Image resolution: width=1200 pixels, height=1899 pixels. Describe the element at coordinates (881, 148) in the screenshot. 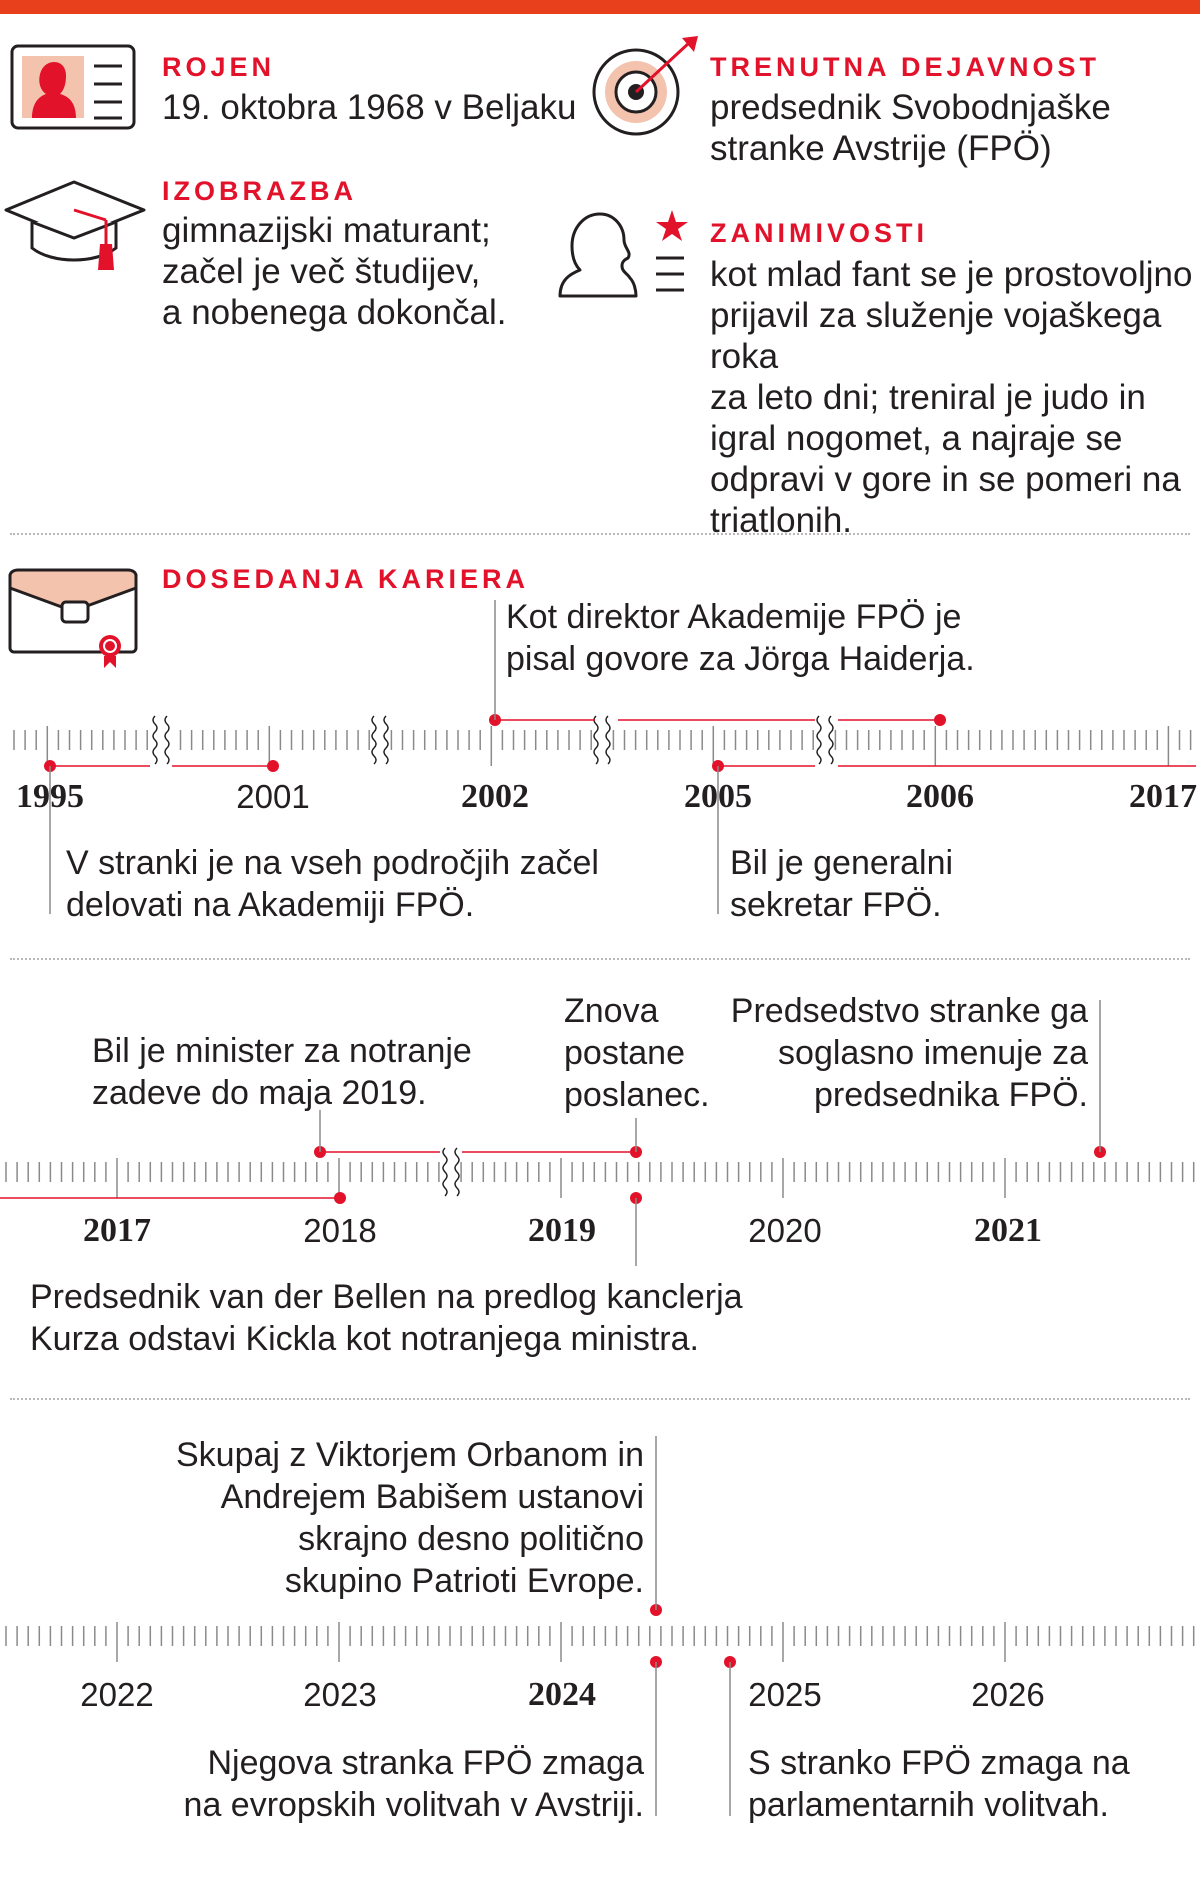

I see `current-line: stranke Avstrije (FPÖ)` at that location.